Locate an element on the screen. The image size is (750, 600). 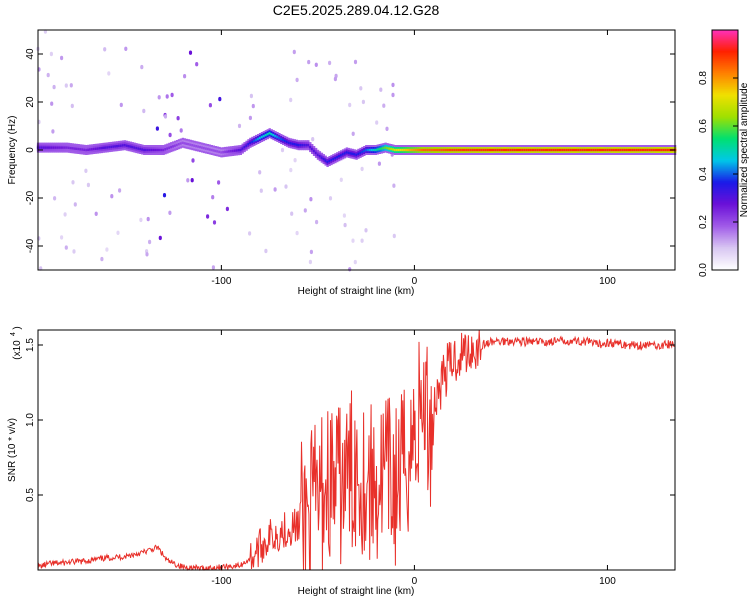
colorbar-tick-label: 0.8 is located at coordinates (703, 78).